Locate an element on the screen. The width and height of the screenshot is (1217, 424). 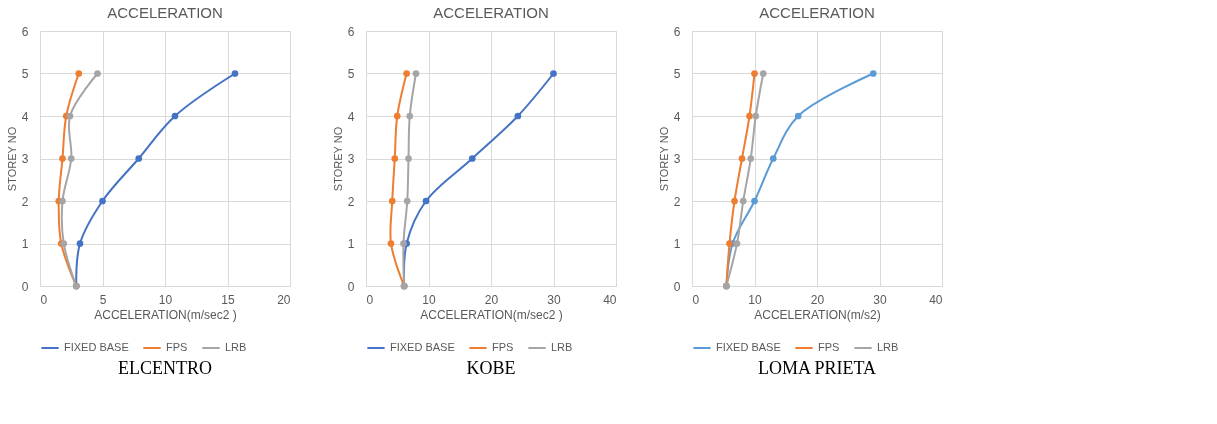
x-tick-label: 5 is located at coordinates (103, 299).